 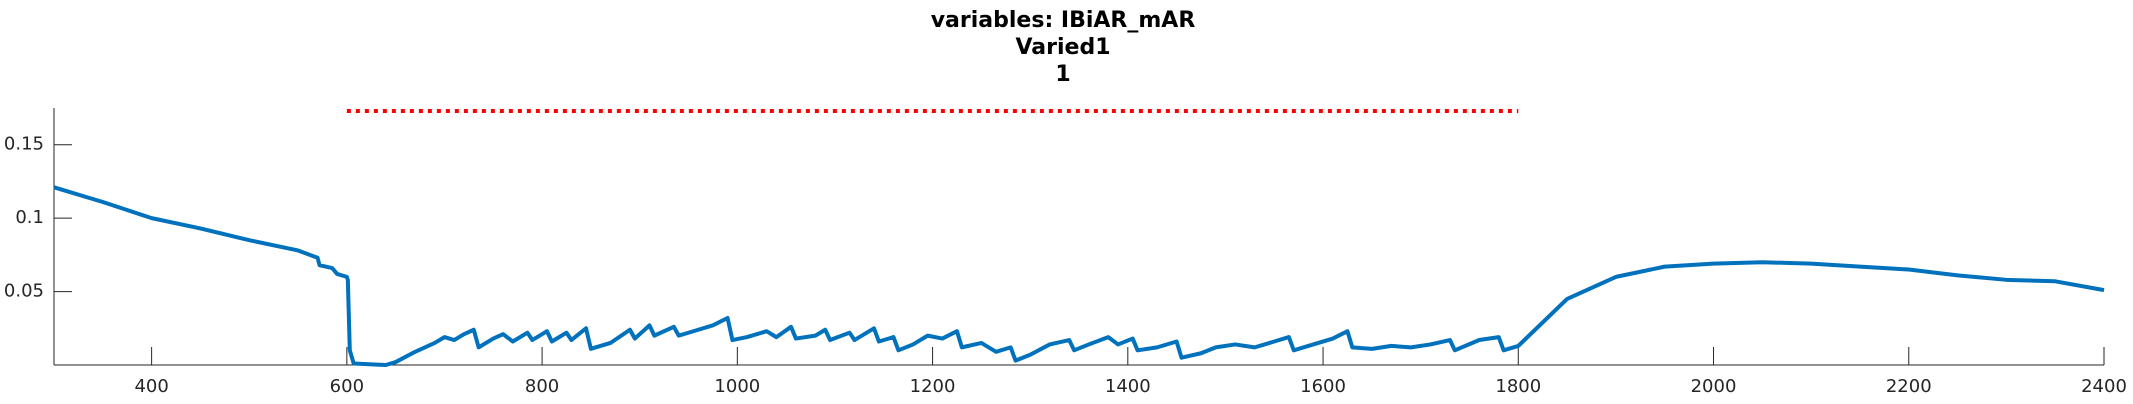 I want to click on x-tick-label: 400, so click(x=151, y=386).